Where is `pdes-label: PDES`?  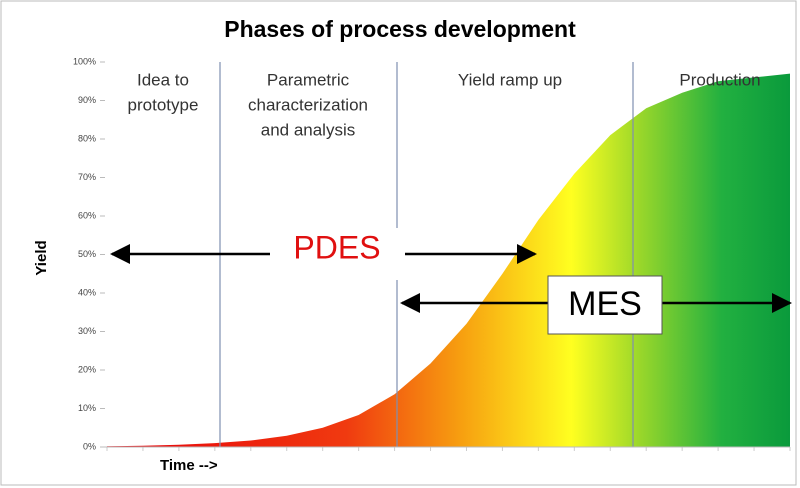
pdes-label: PDES is located at coordinates (336, 247).